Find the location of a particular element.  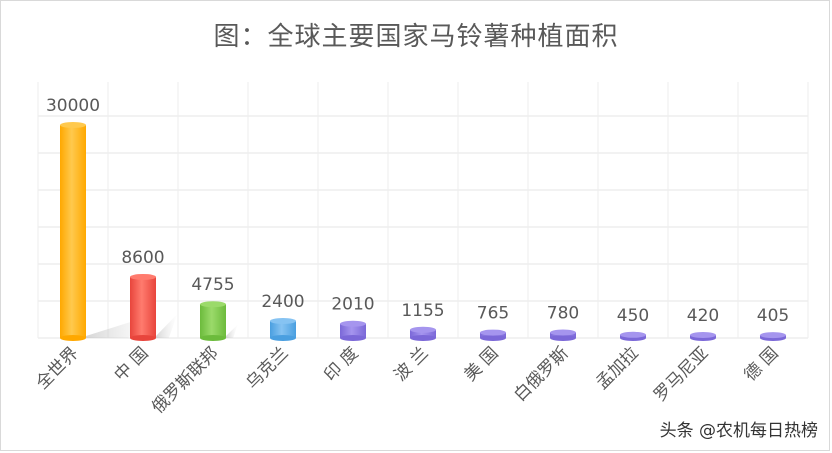

x-tick-label: 孟加拉 is located at coordinates (617, 368).